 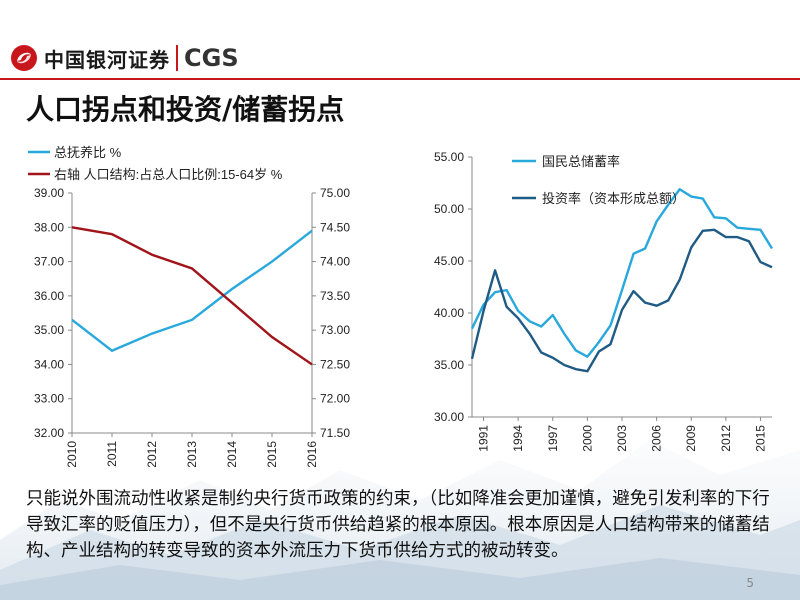 I want to click on series-line-savings-rate, so click(x=622, y=273).